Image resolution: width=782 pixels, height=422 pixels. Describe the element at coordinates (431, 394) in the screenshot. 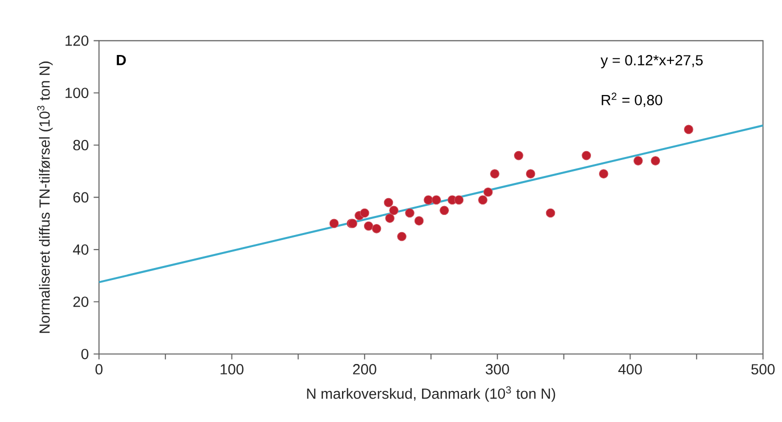

I see `x-axis-title: N markoverskud, Danmark (10$^{3}$ ton N)` at that location.